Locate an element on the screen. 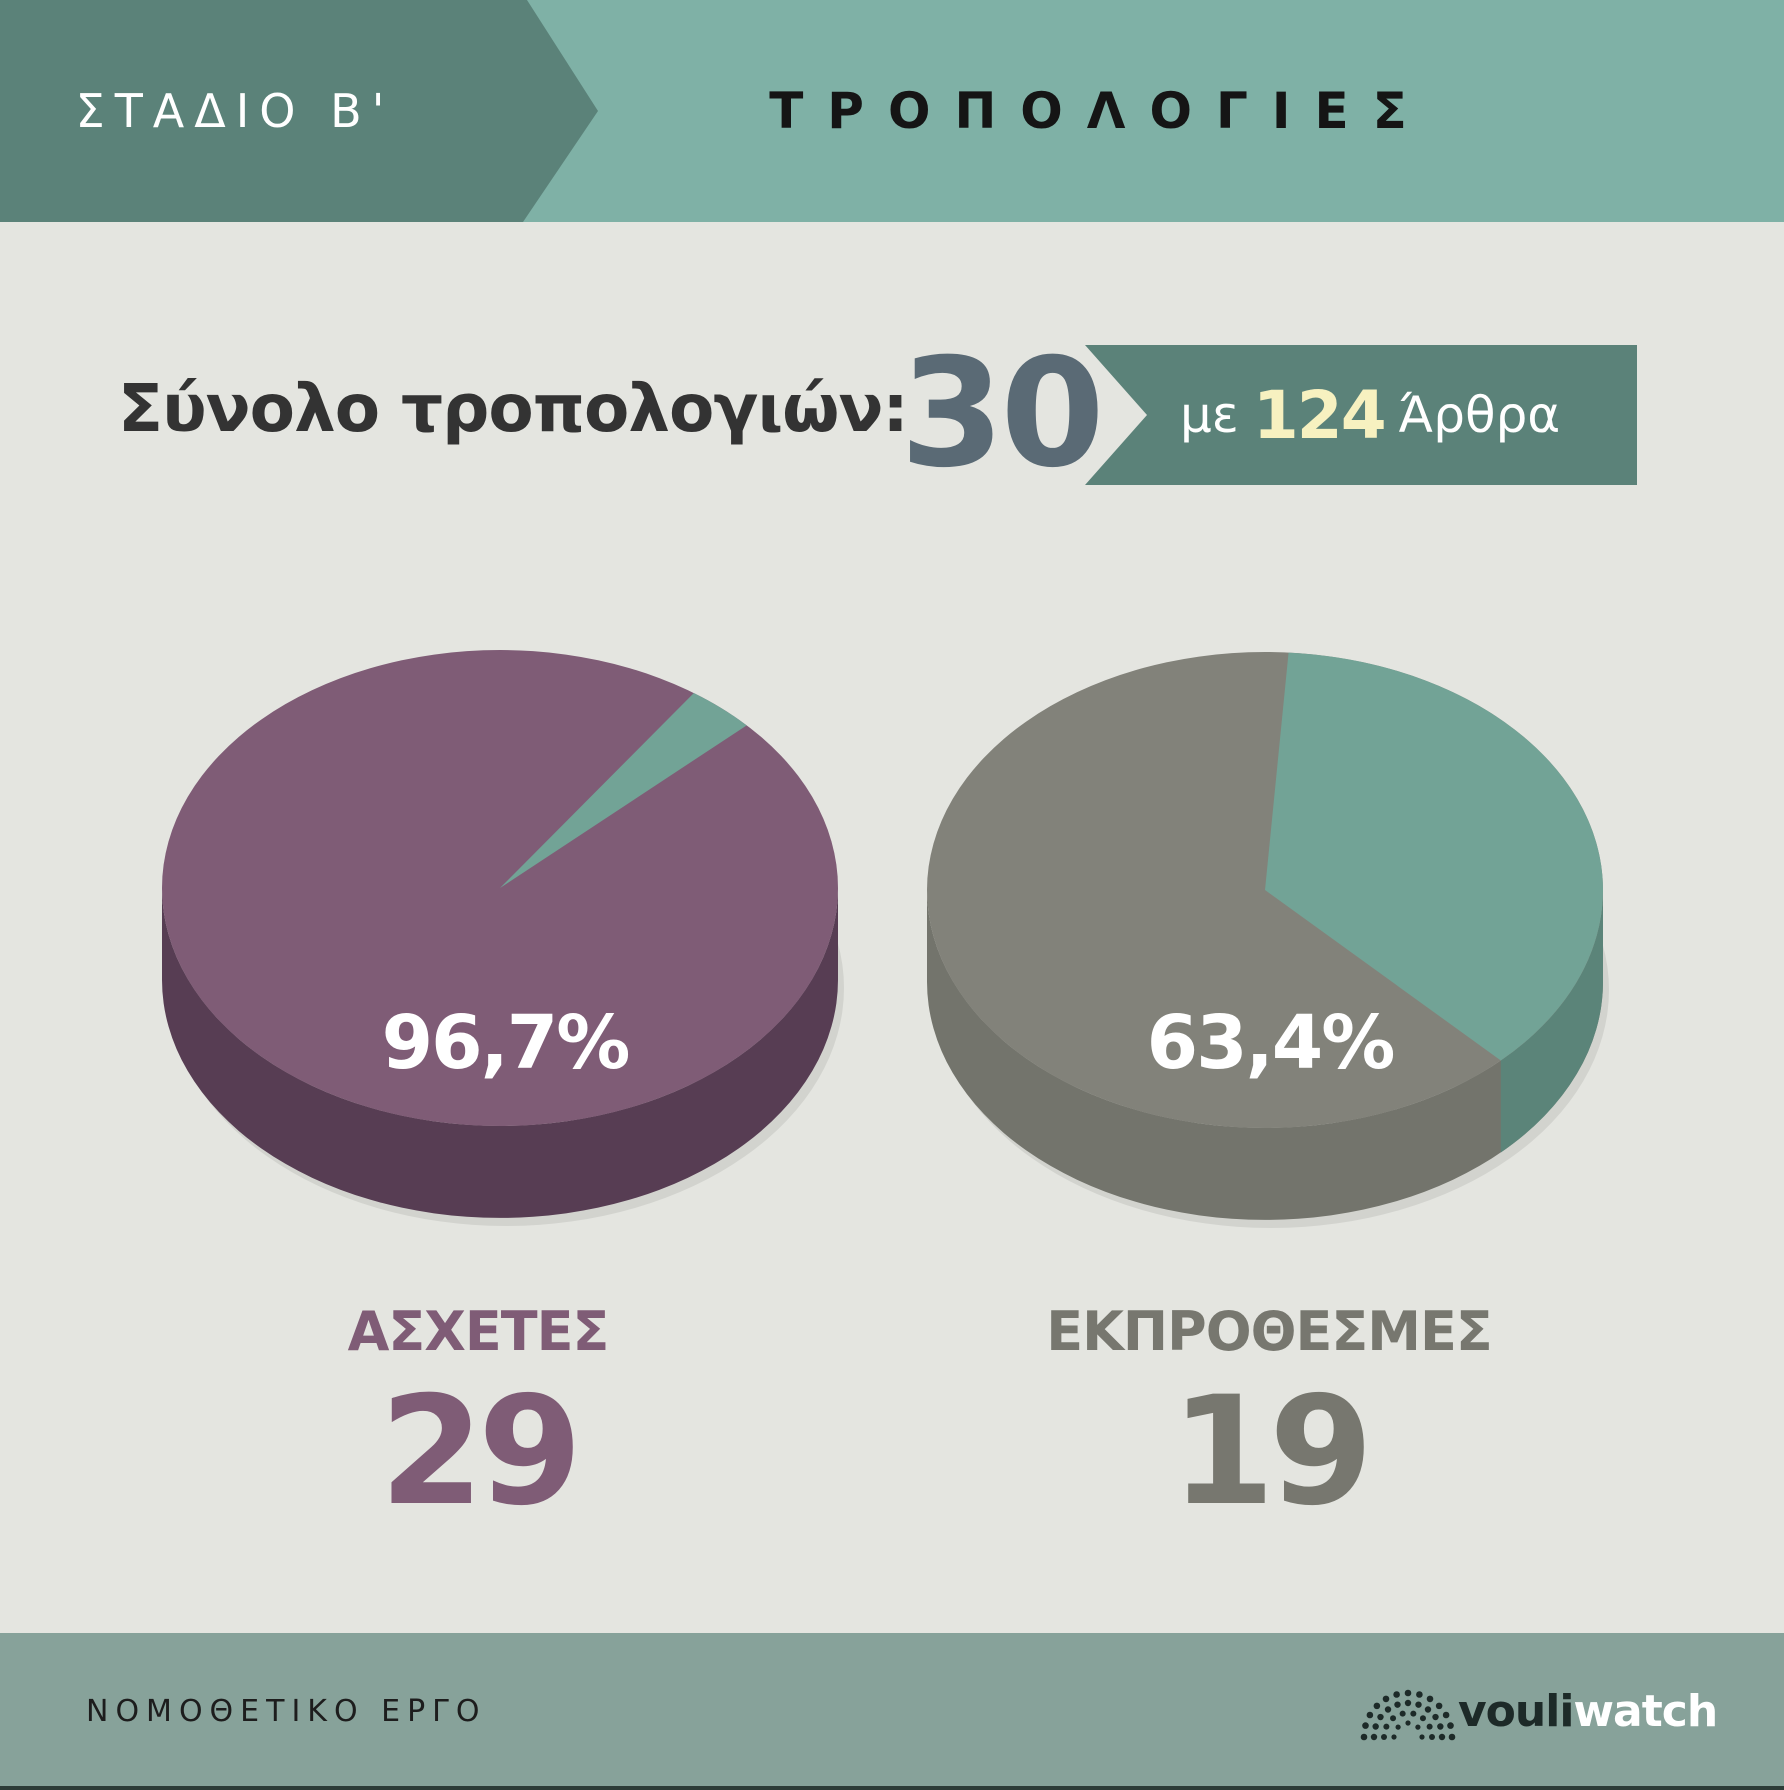 Image resolution: width=1784 pixels, height=1790 pixels. articles-badge: με 124 Άρθρα is located at coordinates (1361, 415).